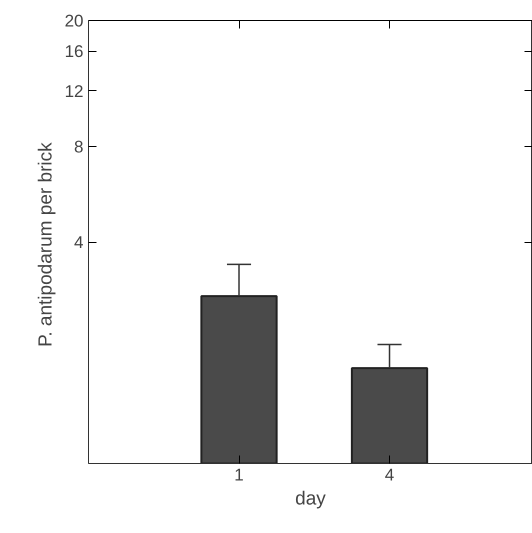 This screenshot has width=532, height=533. What do you see at coordinates (79, 242) in the screenshot?
I see `y-tick-label: 4` at bounding box center [79, 242].